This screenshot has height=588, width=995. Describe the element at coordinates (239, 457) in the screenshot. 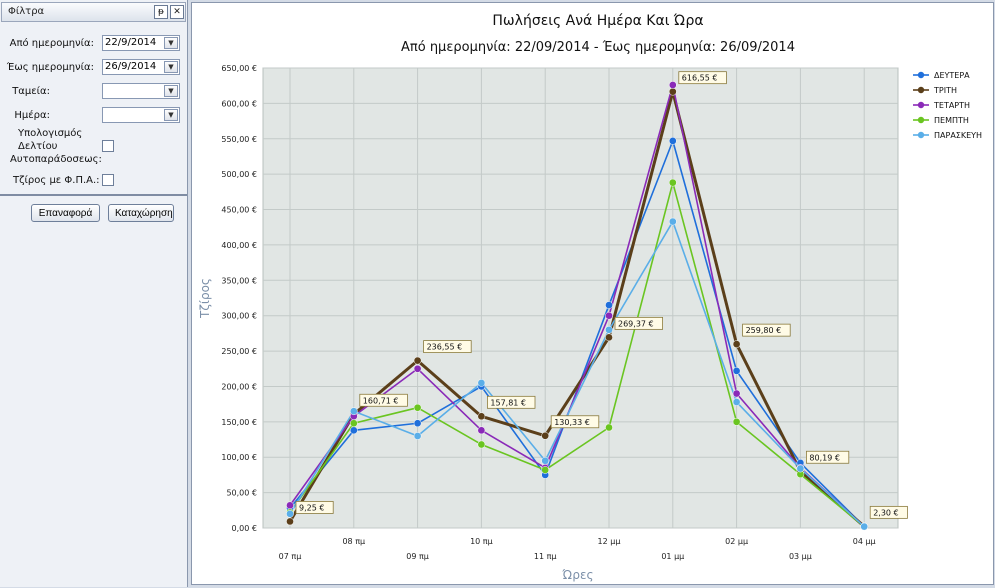

I see `y-tick-label: 100,00 €` at that location.